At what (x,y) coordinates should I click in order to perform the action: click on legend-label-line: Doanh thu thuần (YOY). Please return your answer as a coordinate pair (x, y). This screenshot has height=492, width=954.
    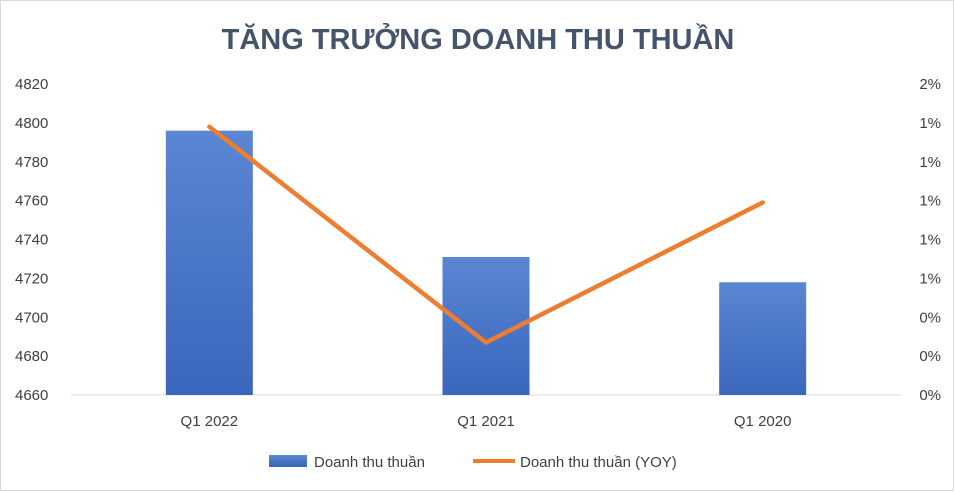
    Looking at the image, I should click on (598, 462).